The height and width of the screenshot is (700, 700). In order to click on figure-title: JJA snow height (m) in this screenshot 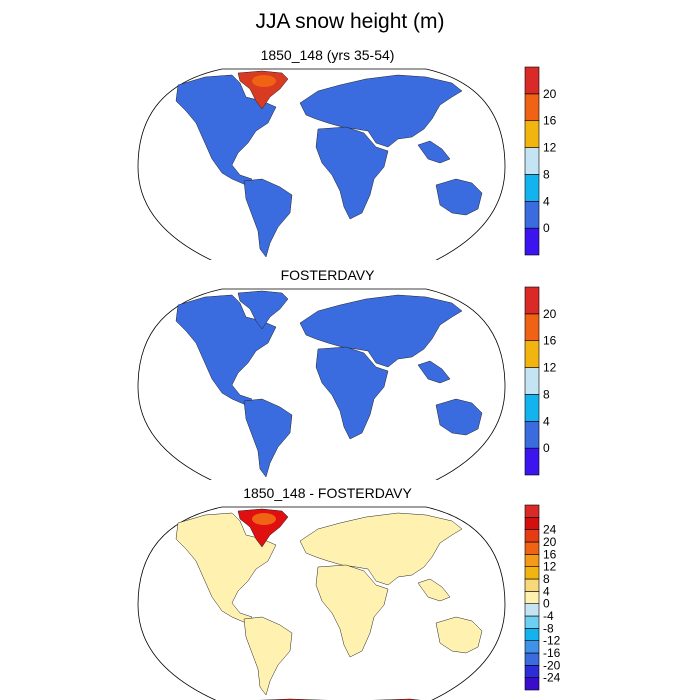, I will do `click(350, 21)`.